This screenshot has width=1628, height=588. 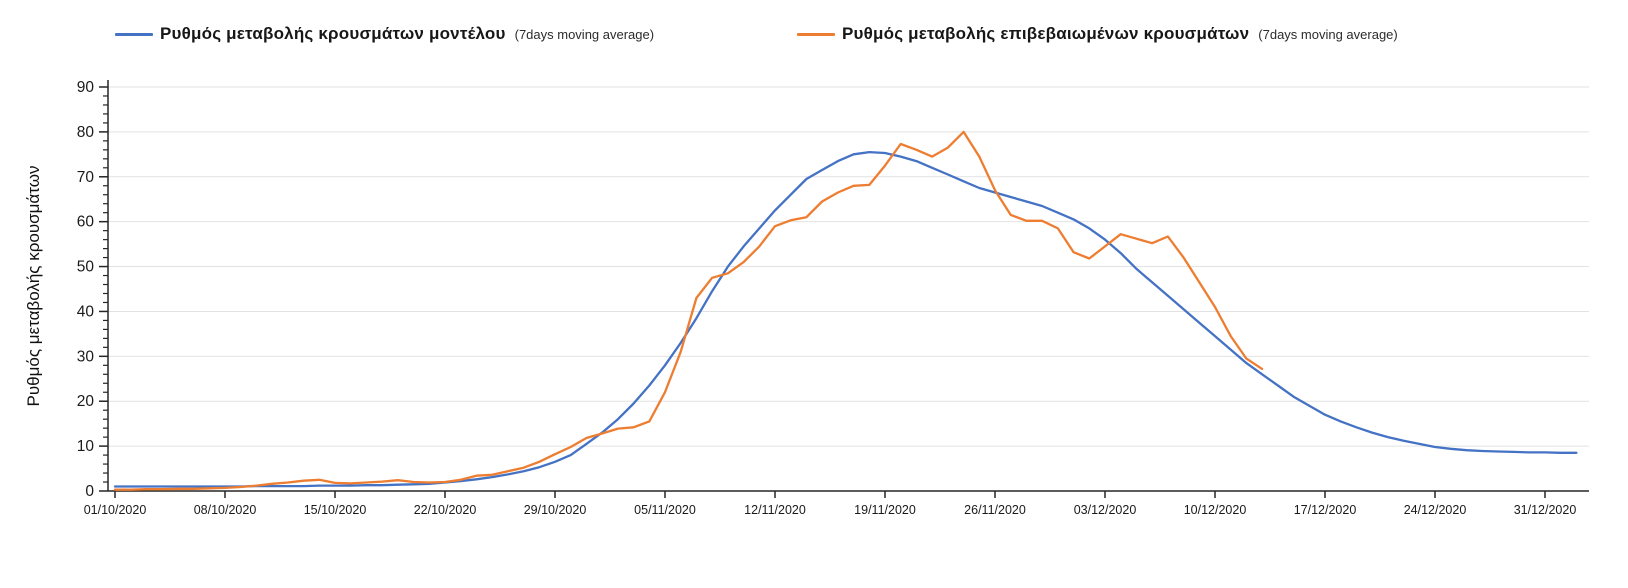 What do you see at coordinates (333, 33) in the screenshot?
I see `legend-label: Ρυθμός μεταβολής κρουσμάτων μοντέλου` at bounding box center [333, 33].